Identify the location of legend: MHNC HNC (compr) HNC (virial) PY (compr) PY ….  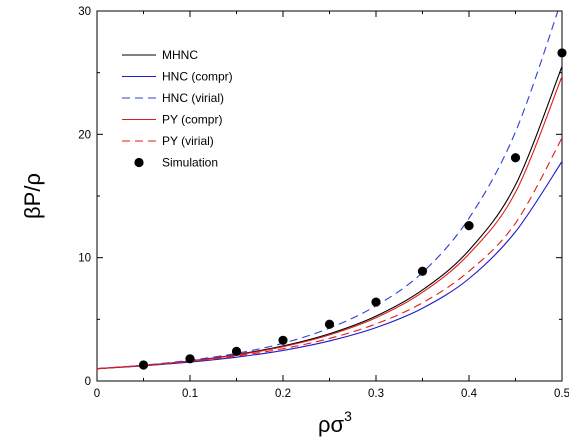
(177, 109).